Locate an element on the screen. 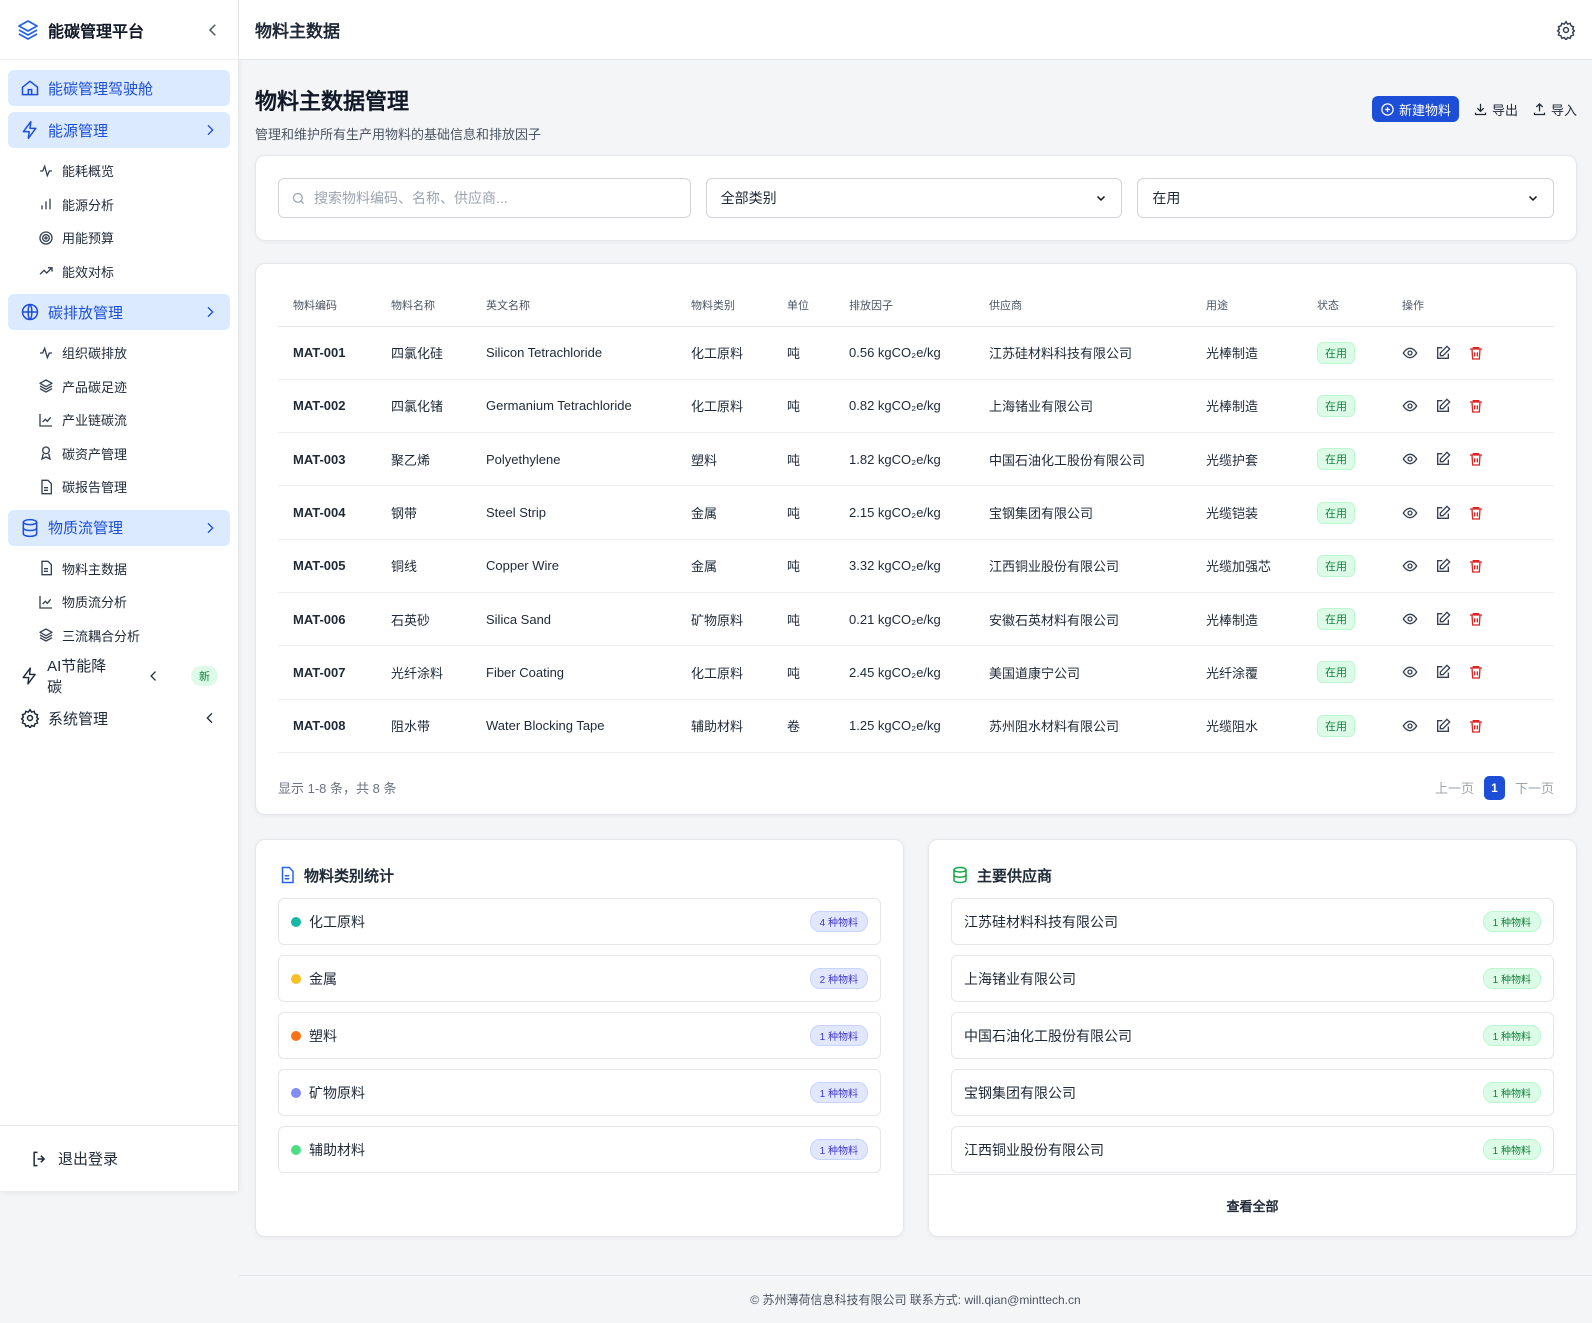 Image resolution: width=1592 pixels, height=1323 pixels. nav-dashboard: 能碳管理驾驶舱 is located at coordinates (119, 88).